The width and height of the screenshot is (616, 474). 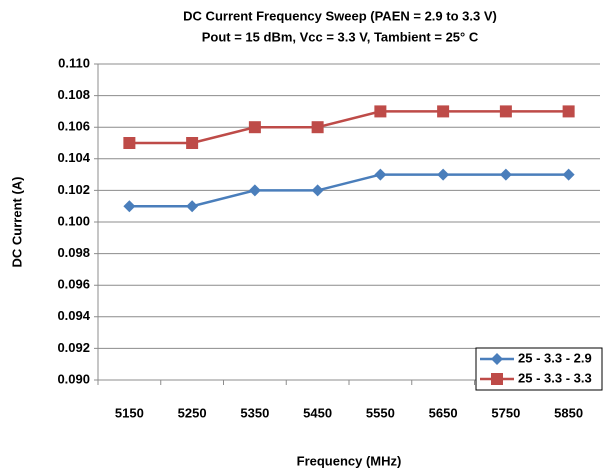 I want to click on x-tick-label: 5450, so click(x=317, y=412).